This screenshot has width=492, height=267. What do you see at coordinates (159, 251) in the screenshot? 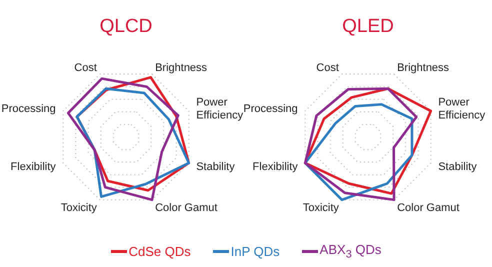
I see `legend-label: CdSe QDs` at bounding box center [159, 251].